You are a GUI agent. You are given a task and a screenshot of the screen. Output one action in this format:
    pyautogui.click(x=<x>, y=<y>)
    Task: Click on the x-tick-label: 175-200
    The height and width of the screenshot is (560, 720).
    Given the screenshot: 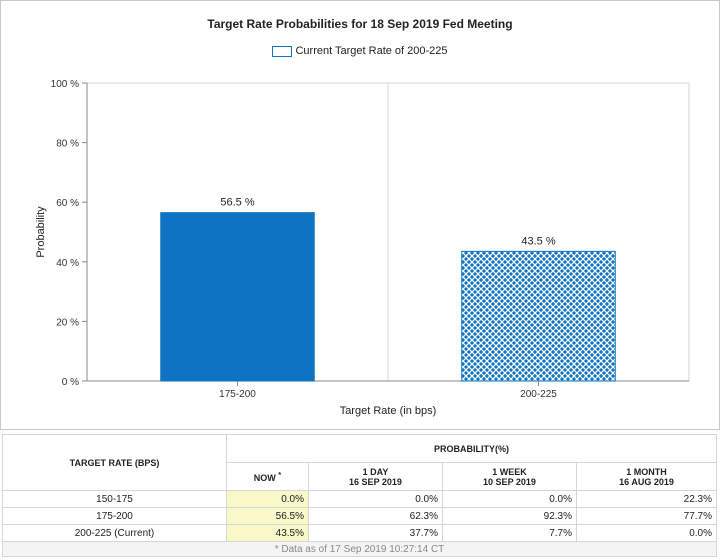 What is the action you would take?
    pyautogui.click(x=237, y=394)
    